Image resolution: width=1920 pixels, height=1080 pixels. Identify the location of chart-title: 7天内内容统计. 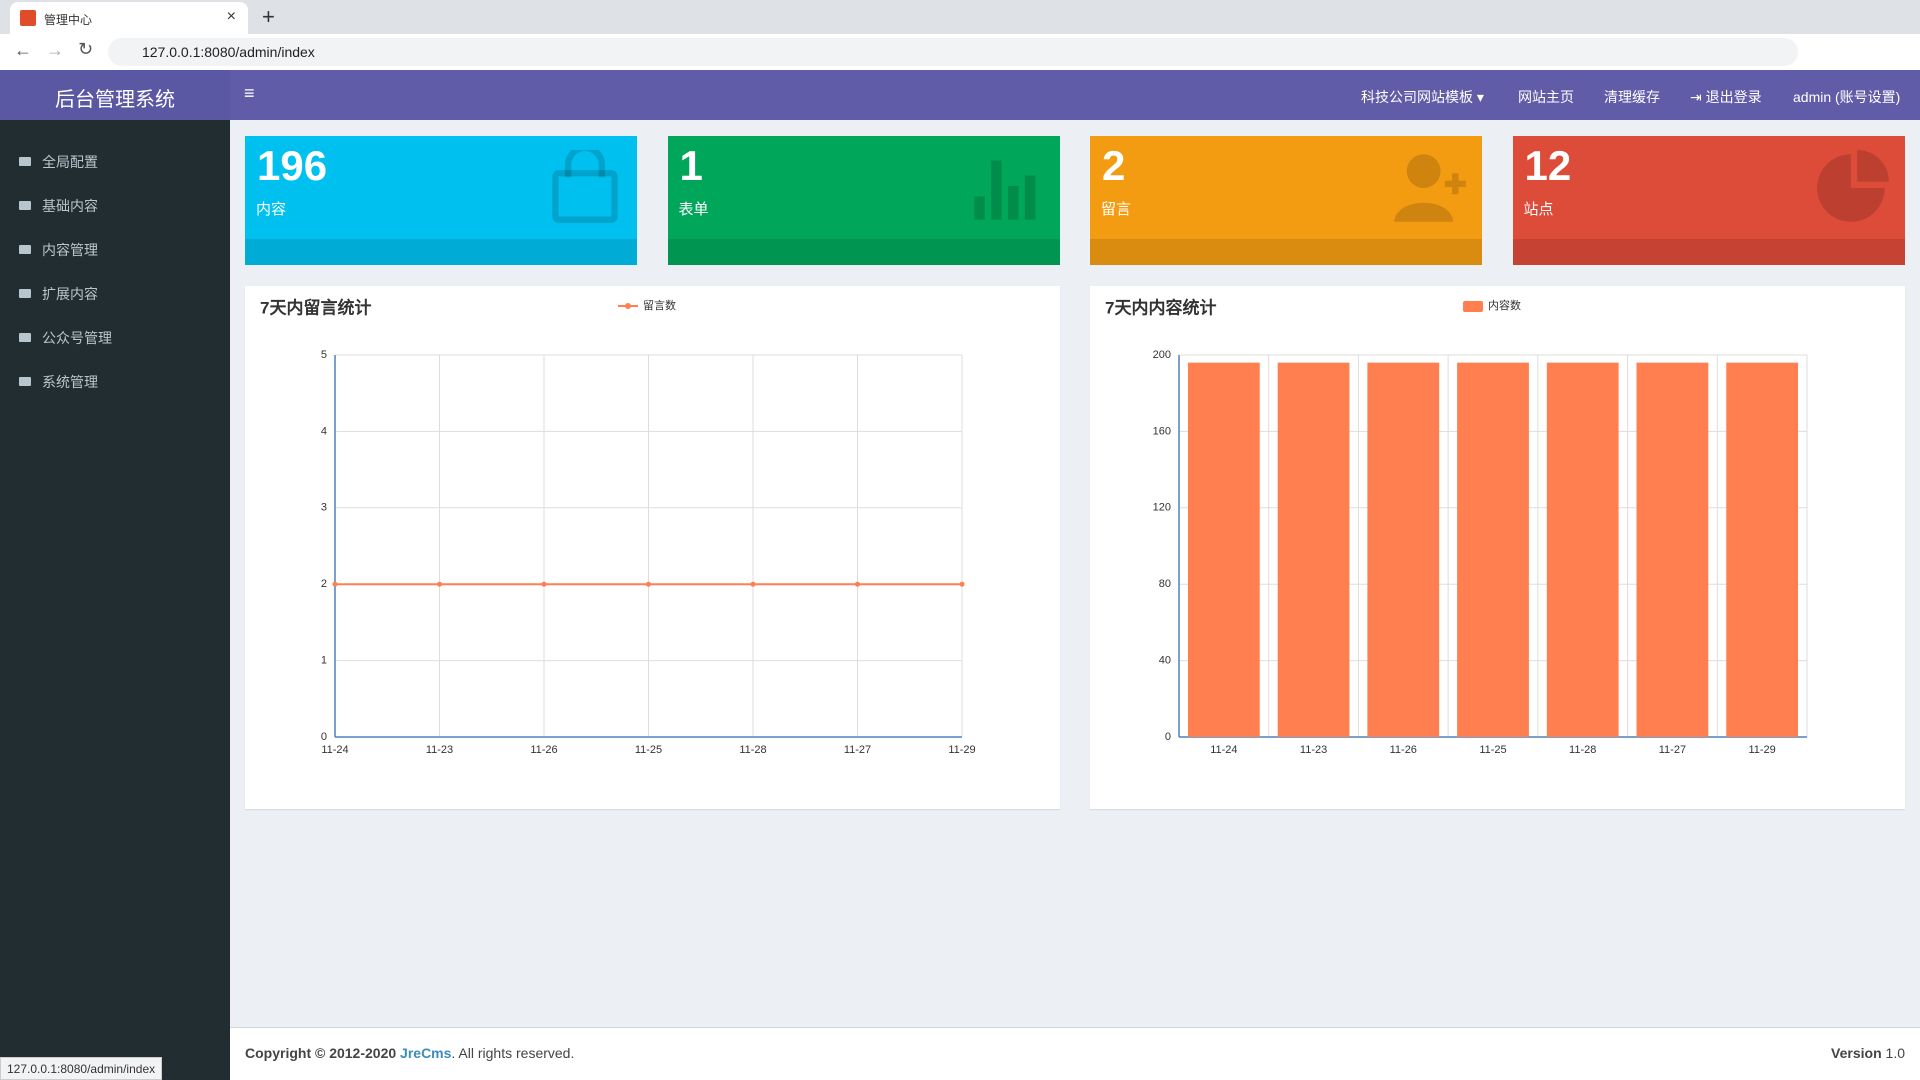
(1160, 307).